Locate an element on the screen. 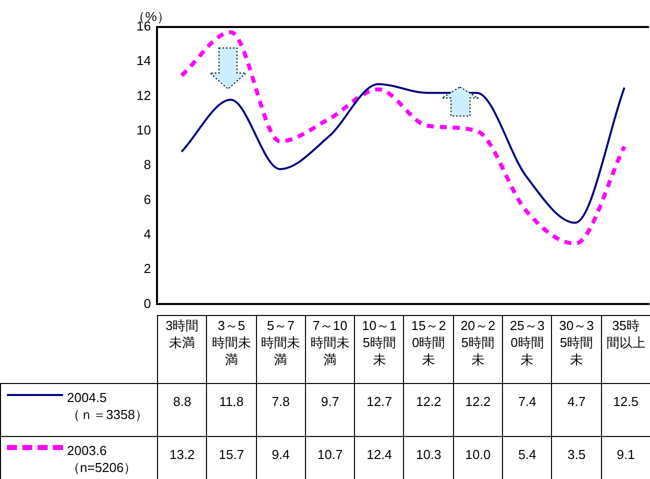  legend-label: 2003.6 （n=5206） is located at coordinates (102, 459).